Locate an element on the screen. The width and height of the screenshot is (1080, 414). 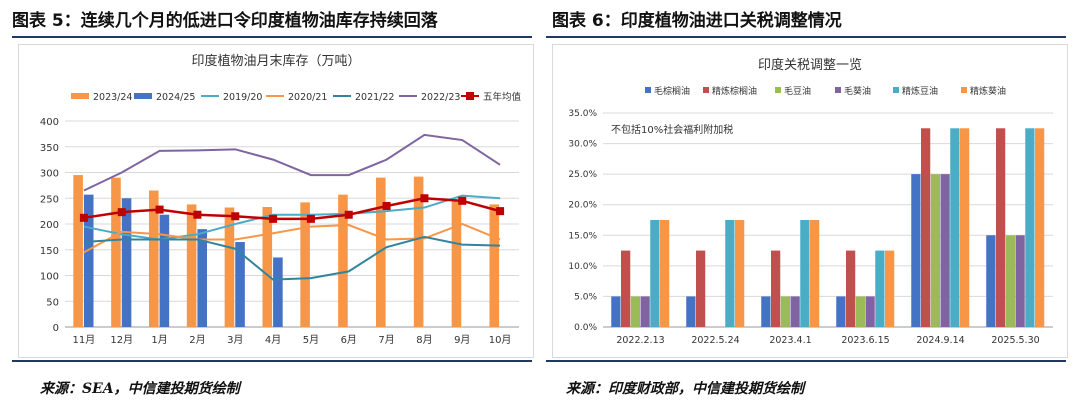
right-footer-rule is located at coordinates (806, 361).